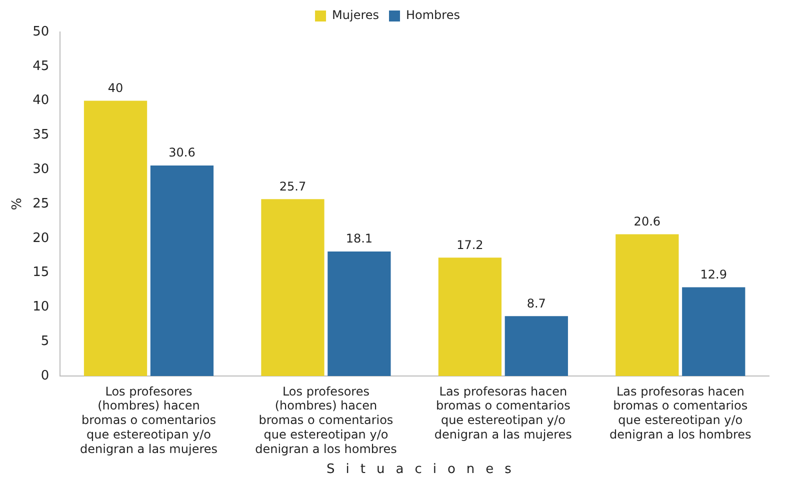  Describe the element at coordinates (713, 274) in the screenshot. I see `data-label: 12.9` at that location.